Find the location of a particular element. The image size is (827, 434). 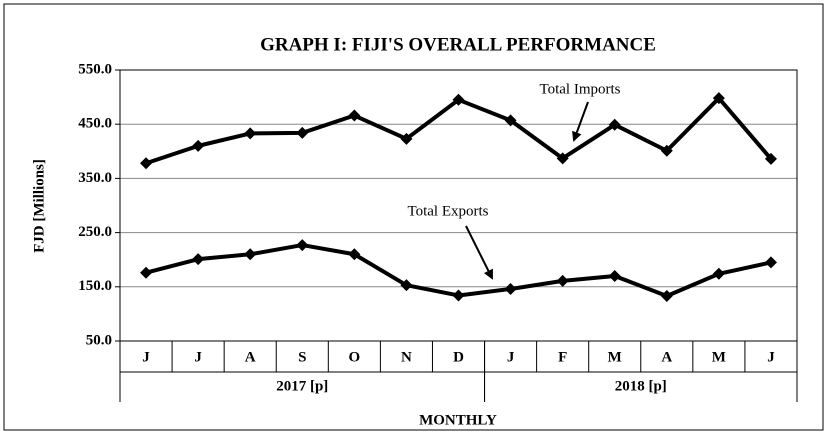

group-label: 2017 [p] is located at coordinates (302, 386).